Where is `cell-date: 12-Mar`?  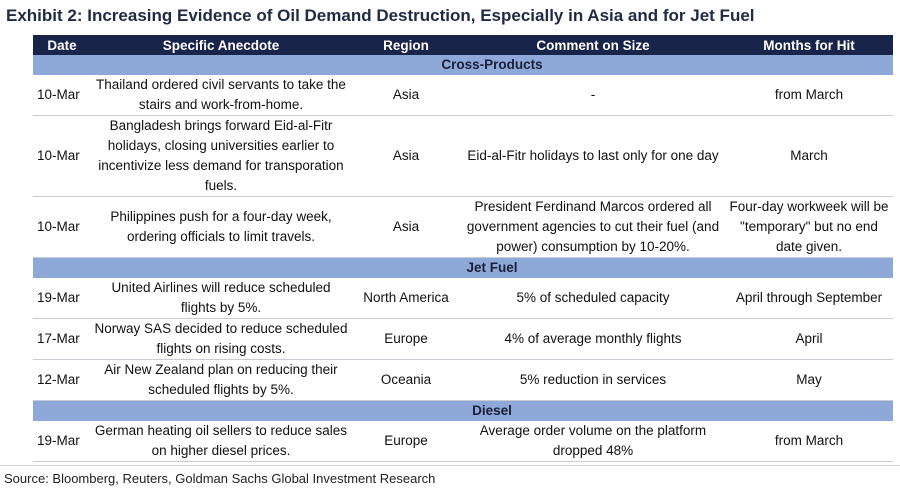
cell-date: 12-Mar is located at coordinates (58, 379).